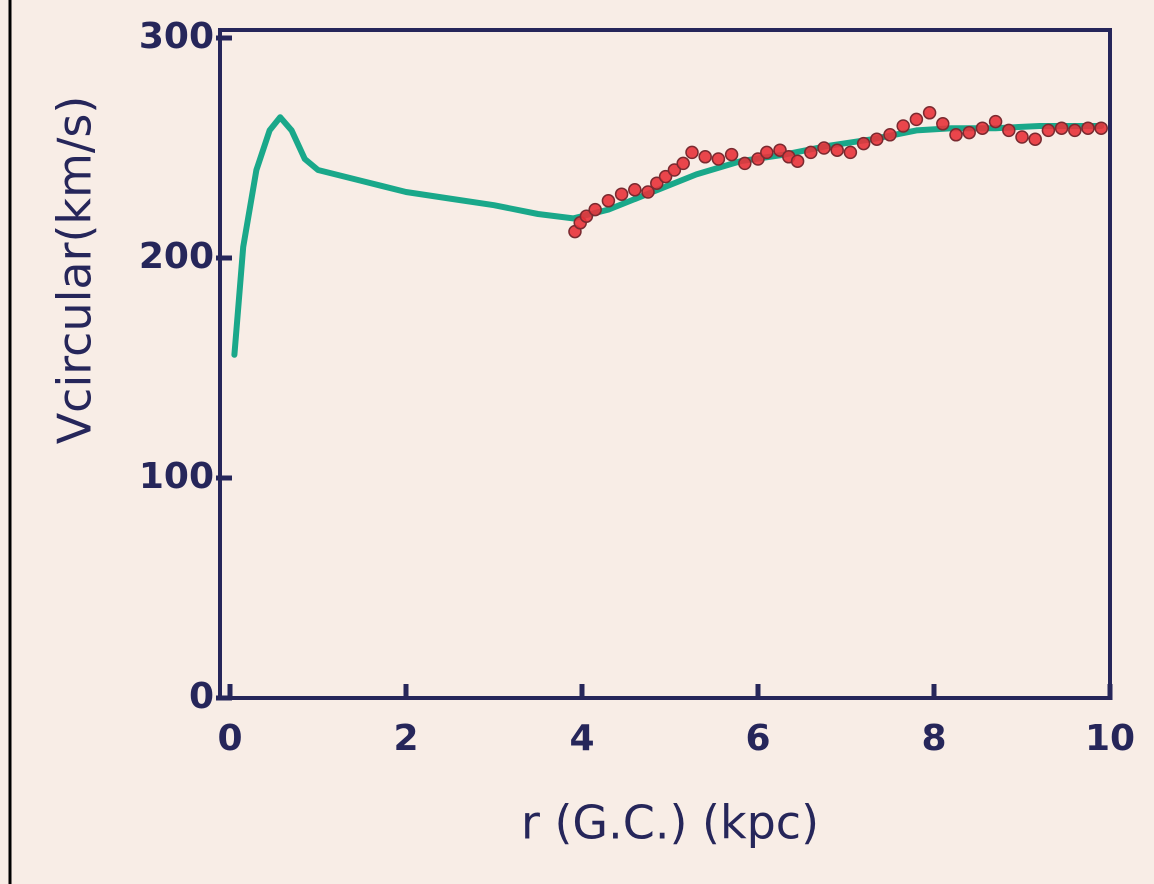  Describe the element at coordinates (405, 738) in the screenshot. I see `x-tick-label: 2` at that location.